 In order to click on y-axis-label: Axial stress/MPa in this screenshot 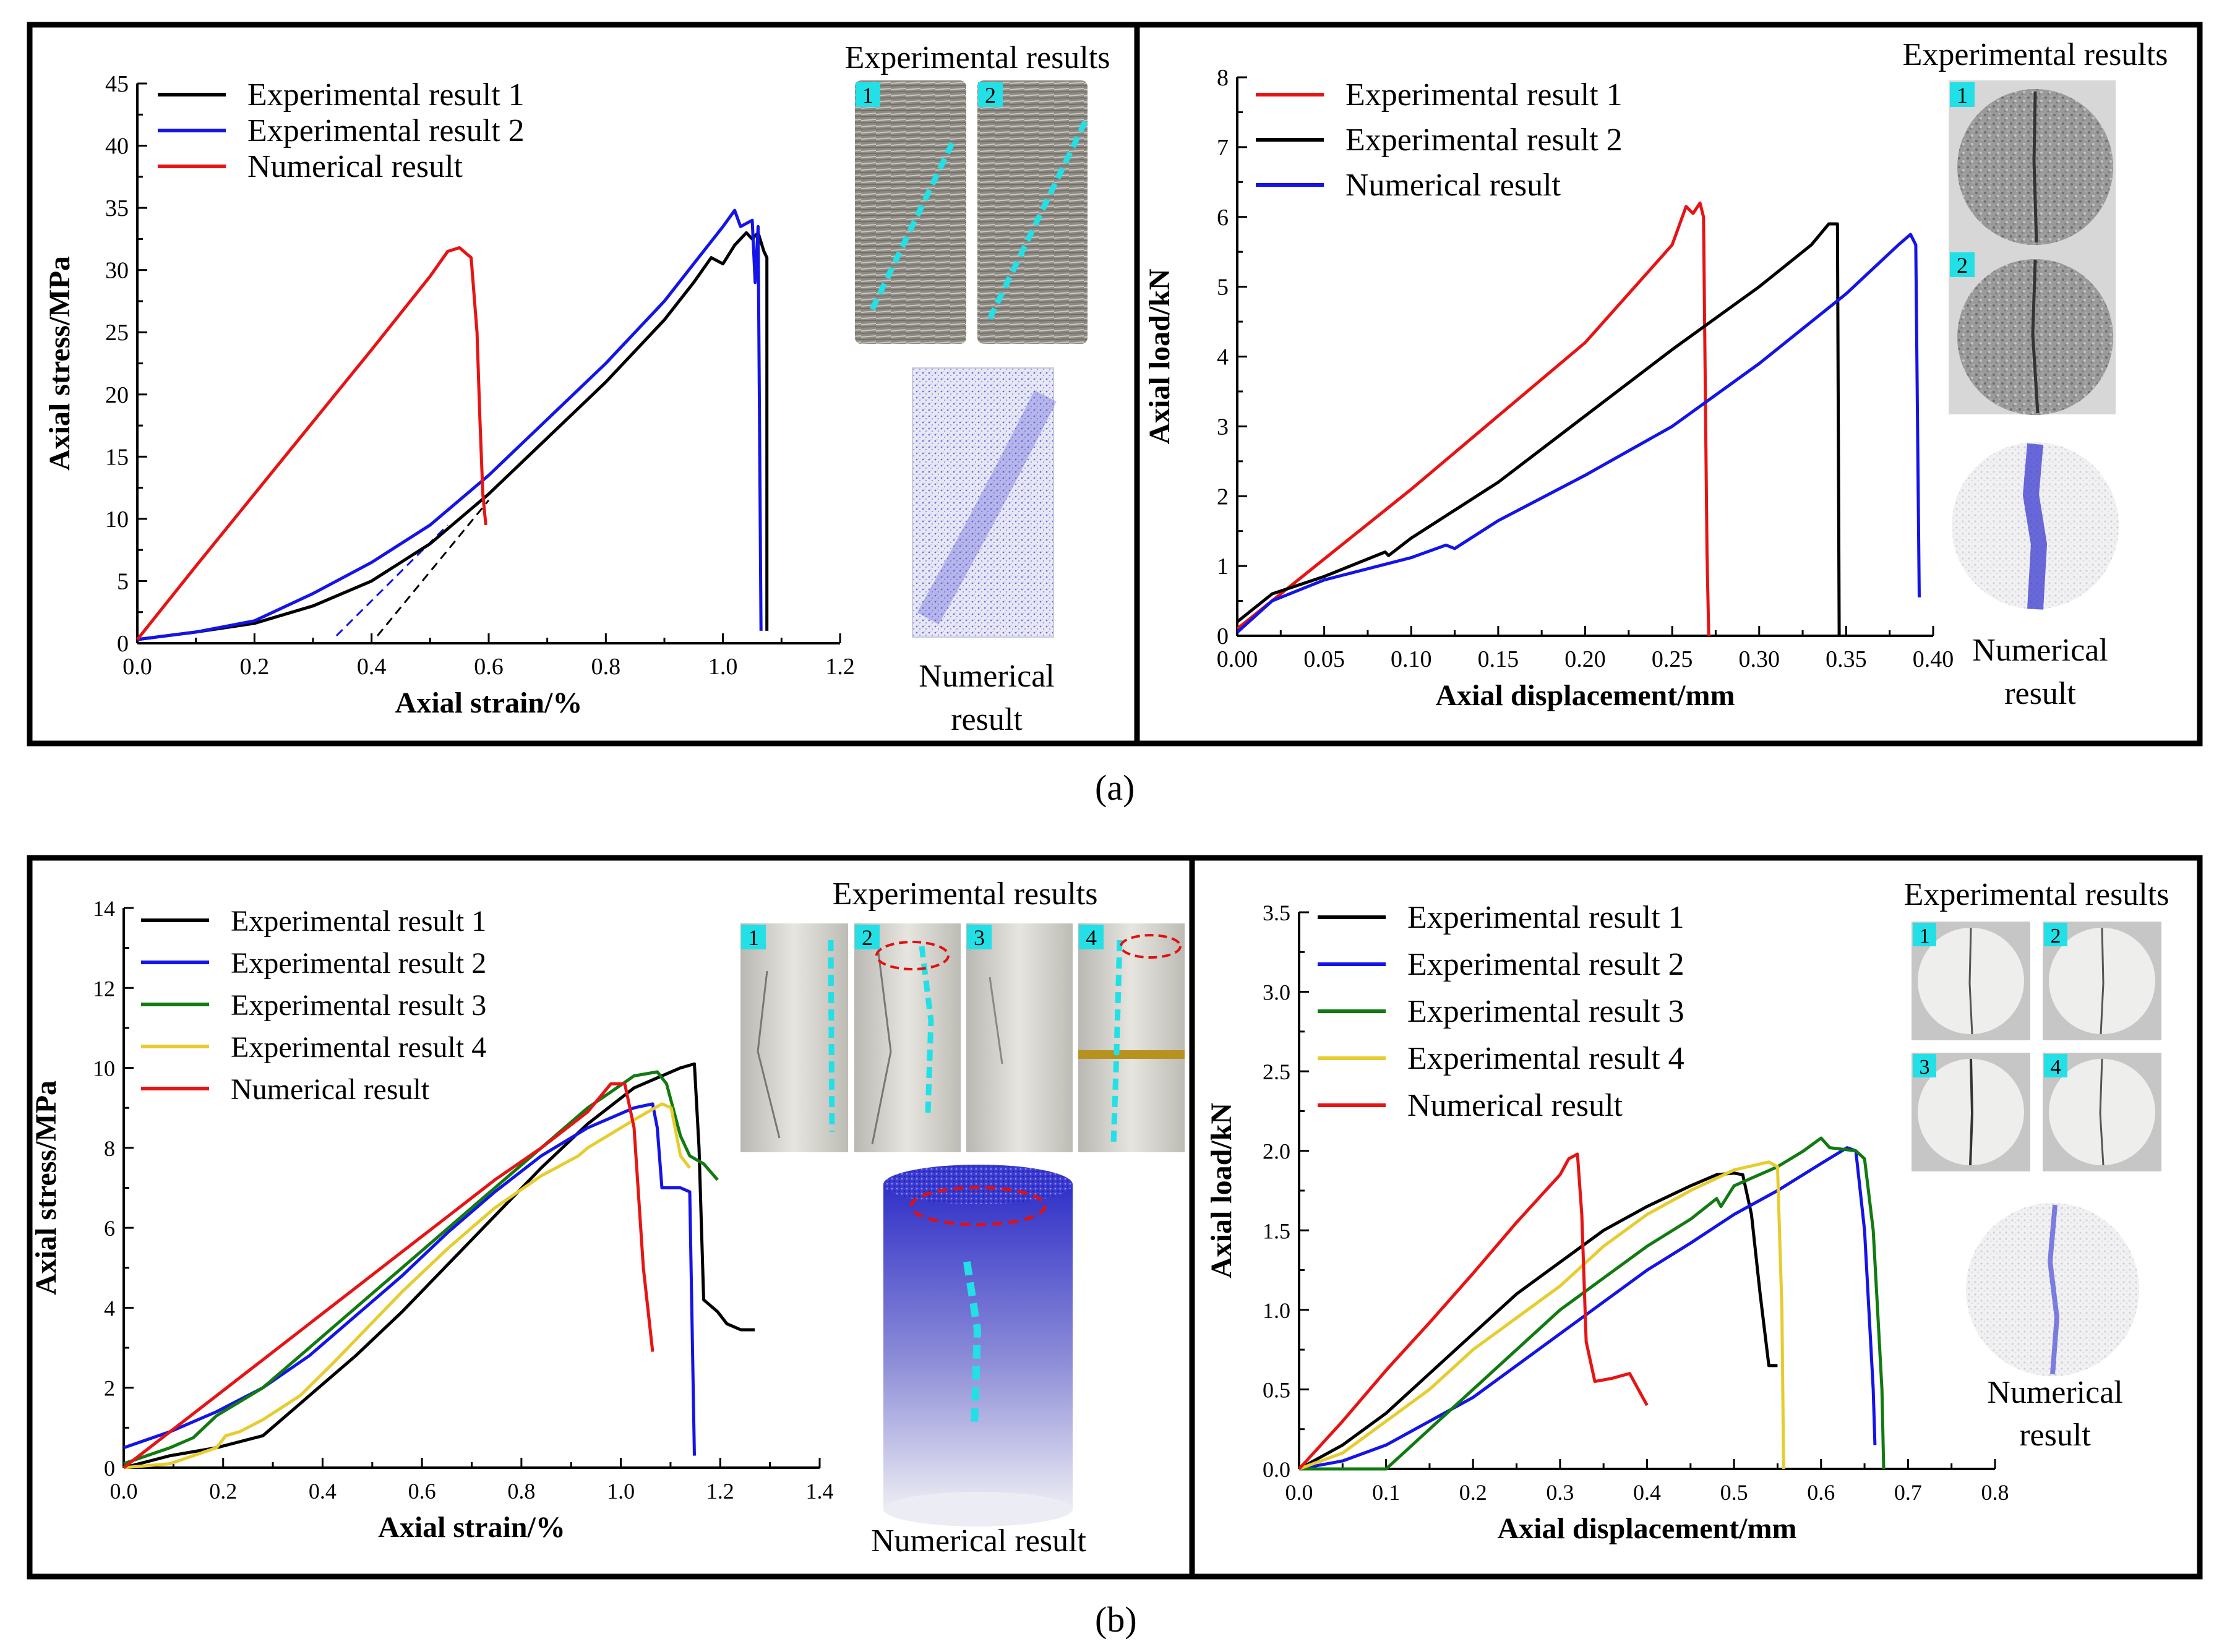, I will do `click(46, 1188)`.